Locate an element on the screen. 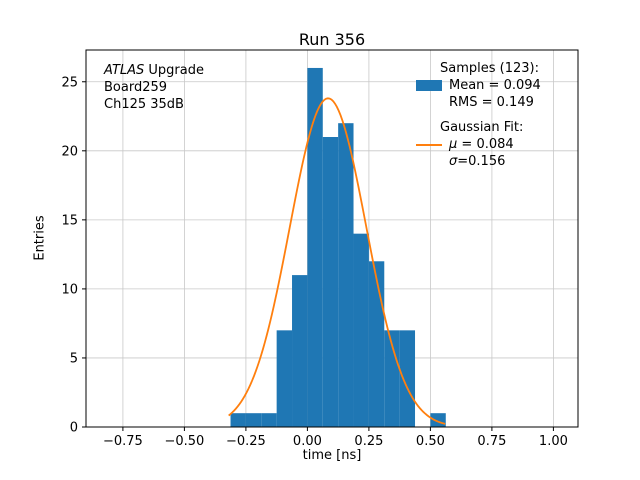 This screenshot has height=480, width=640. legend-mu-row: μ = 0.084 is located at coordinates (478, 144).